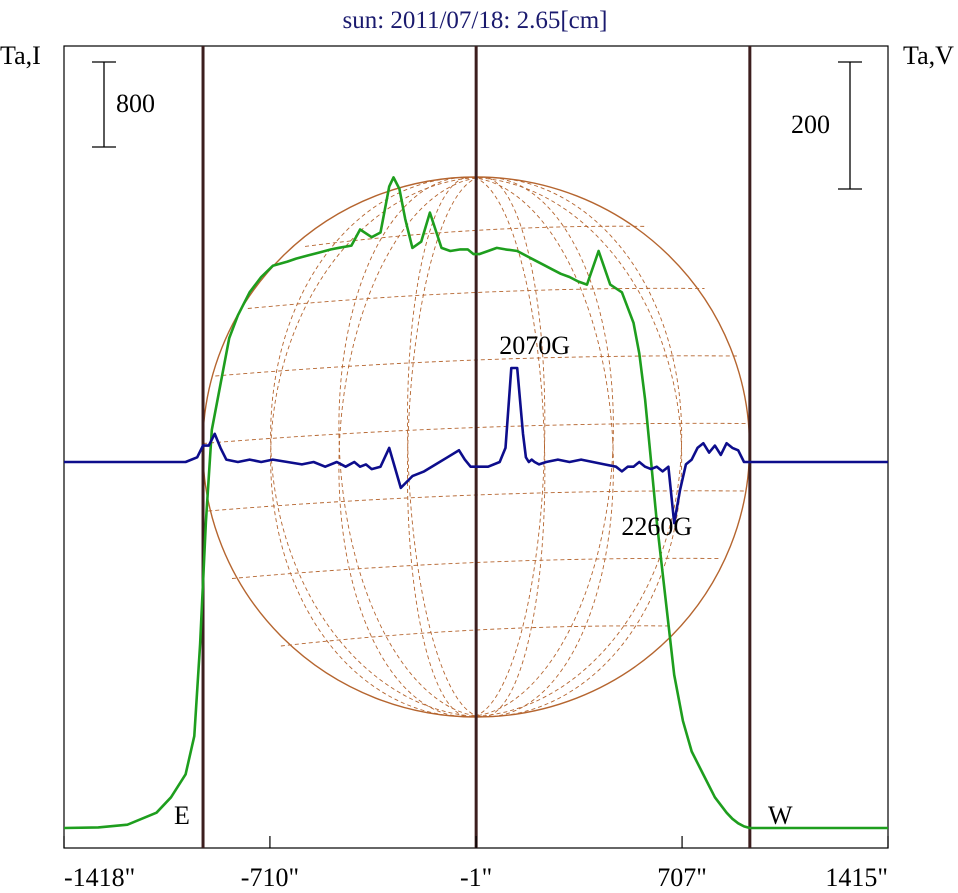 This screenshot has width=958, height=893. Describe the element at coordinates (476, 877) in the screenshot. I see `x-tick-label-2: -1"` at that location.